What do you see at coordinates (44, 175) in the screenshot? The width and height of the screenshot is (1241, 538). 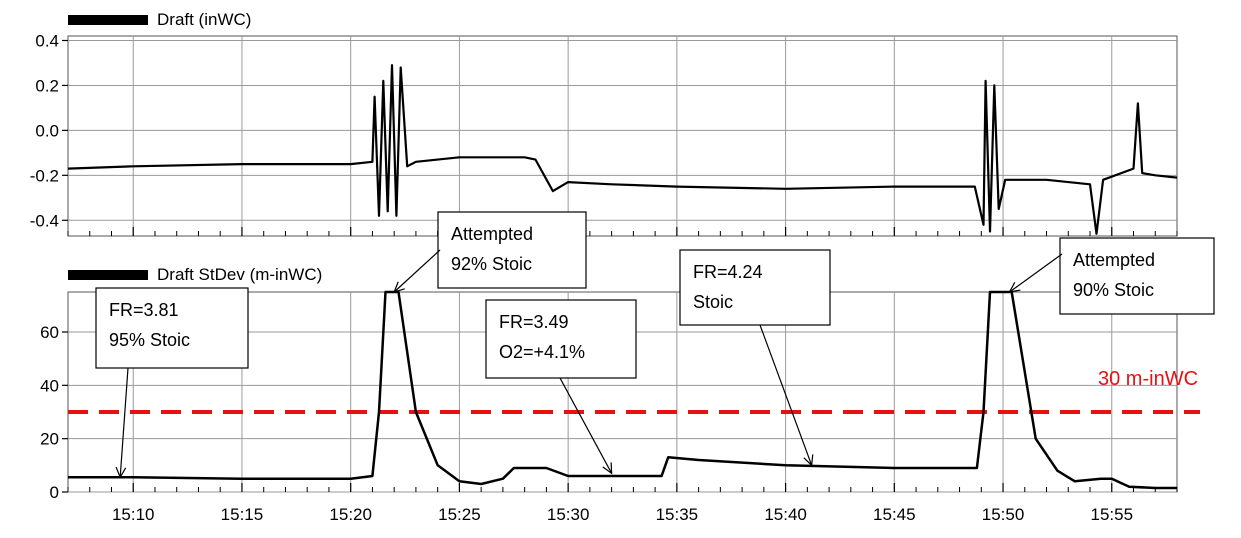 I see `y-tick-label: -0.2` at bounding box center [44, 175].